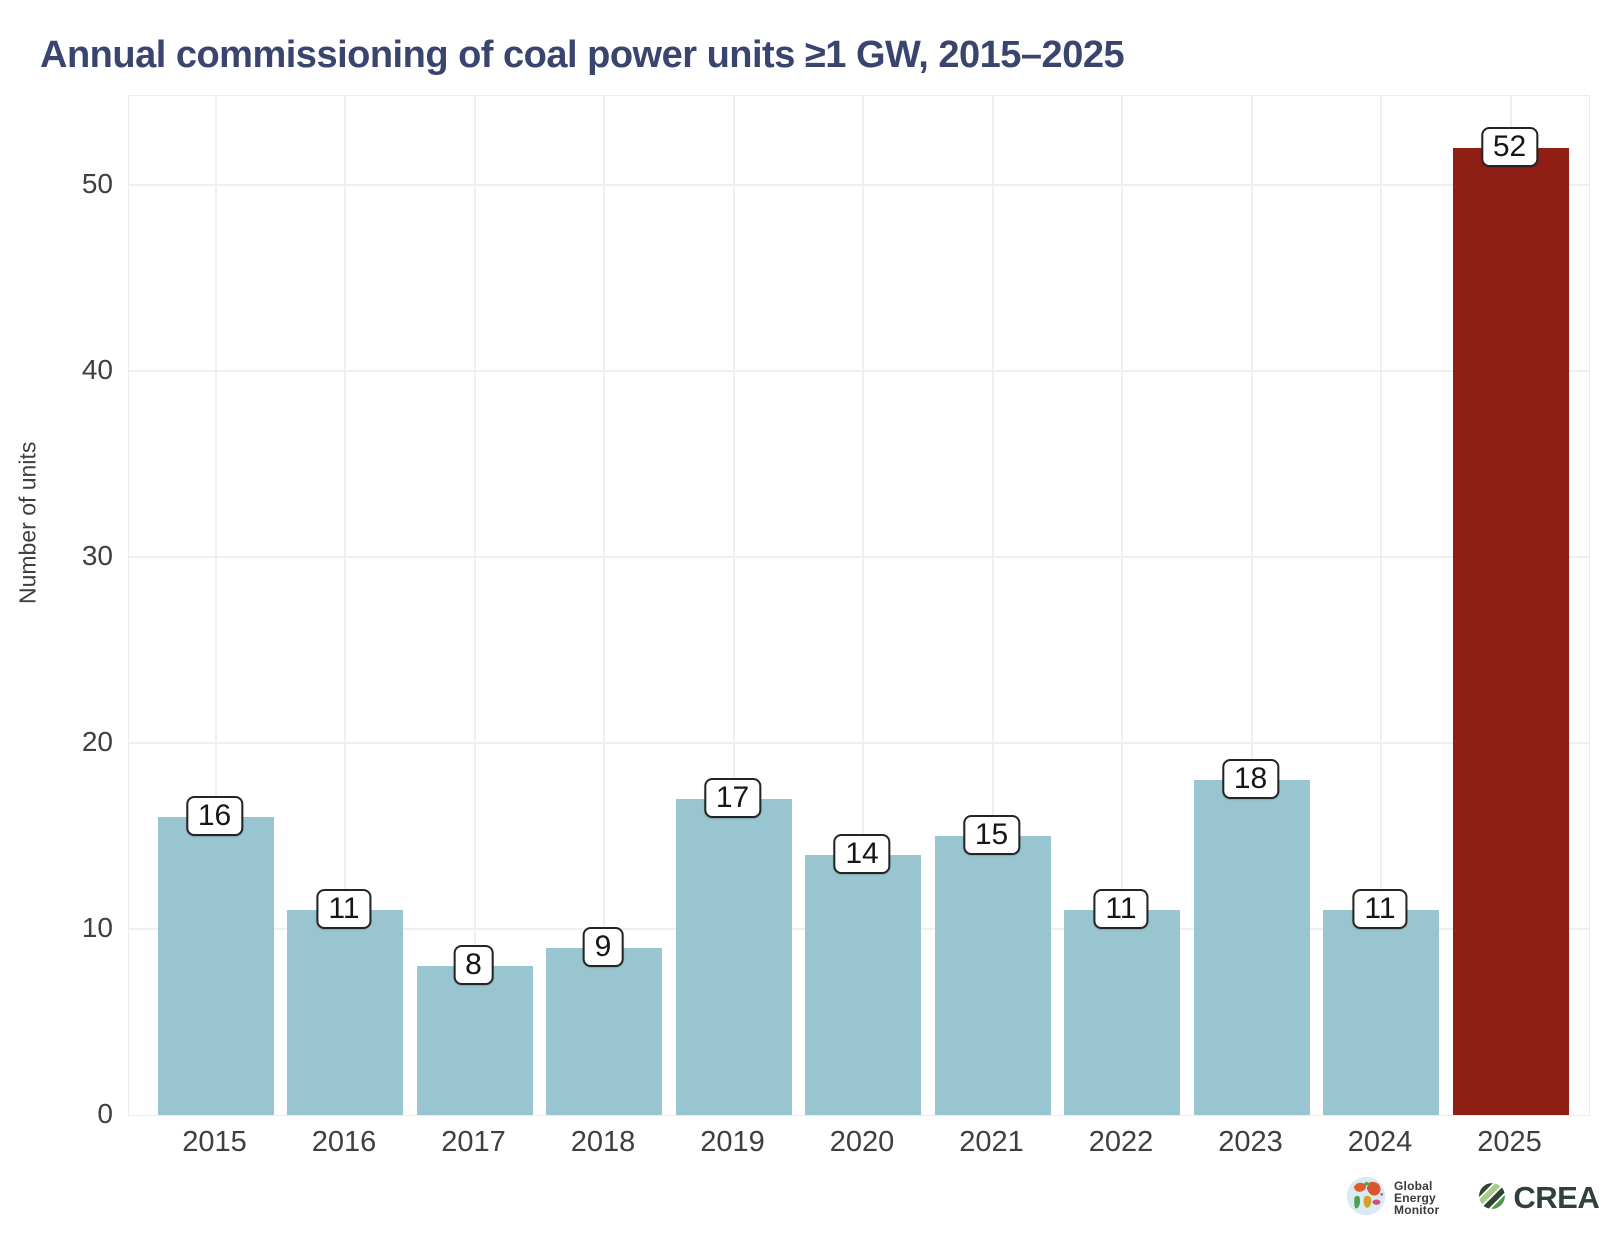 The image size is (1618, 1237). I want to click on bar-2017, so click(474, 1040).